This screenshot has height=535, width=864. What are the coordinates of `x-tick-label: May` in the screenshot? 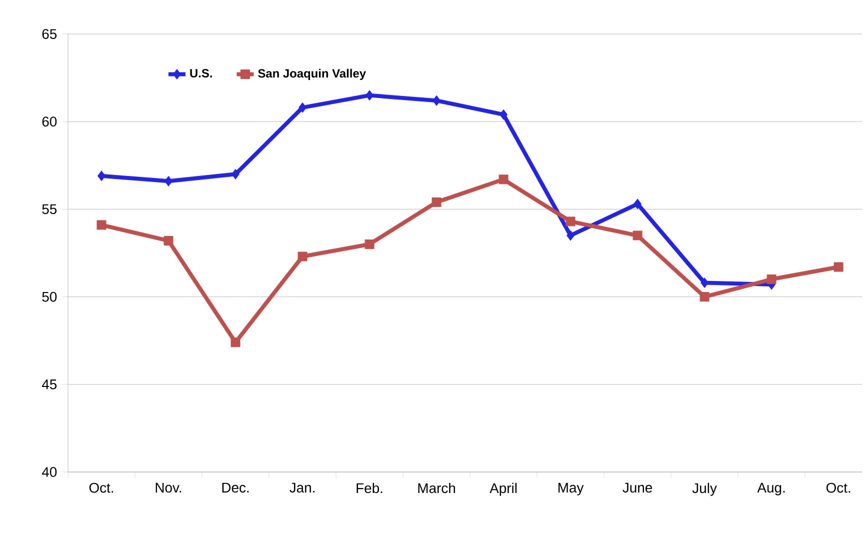 It's located at (571, 489).